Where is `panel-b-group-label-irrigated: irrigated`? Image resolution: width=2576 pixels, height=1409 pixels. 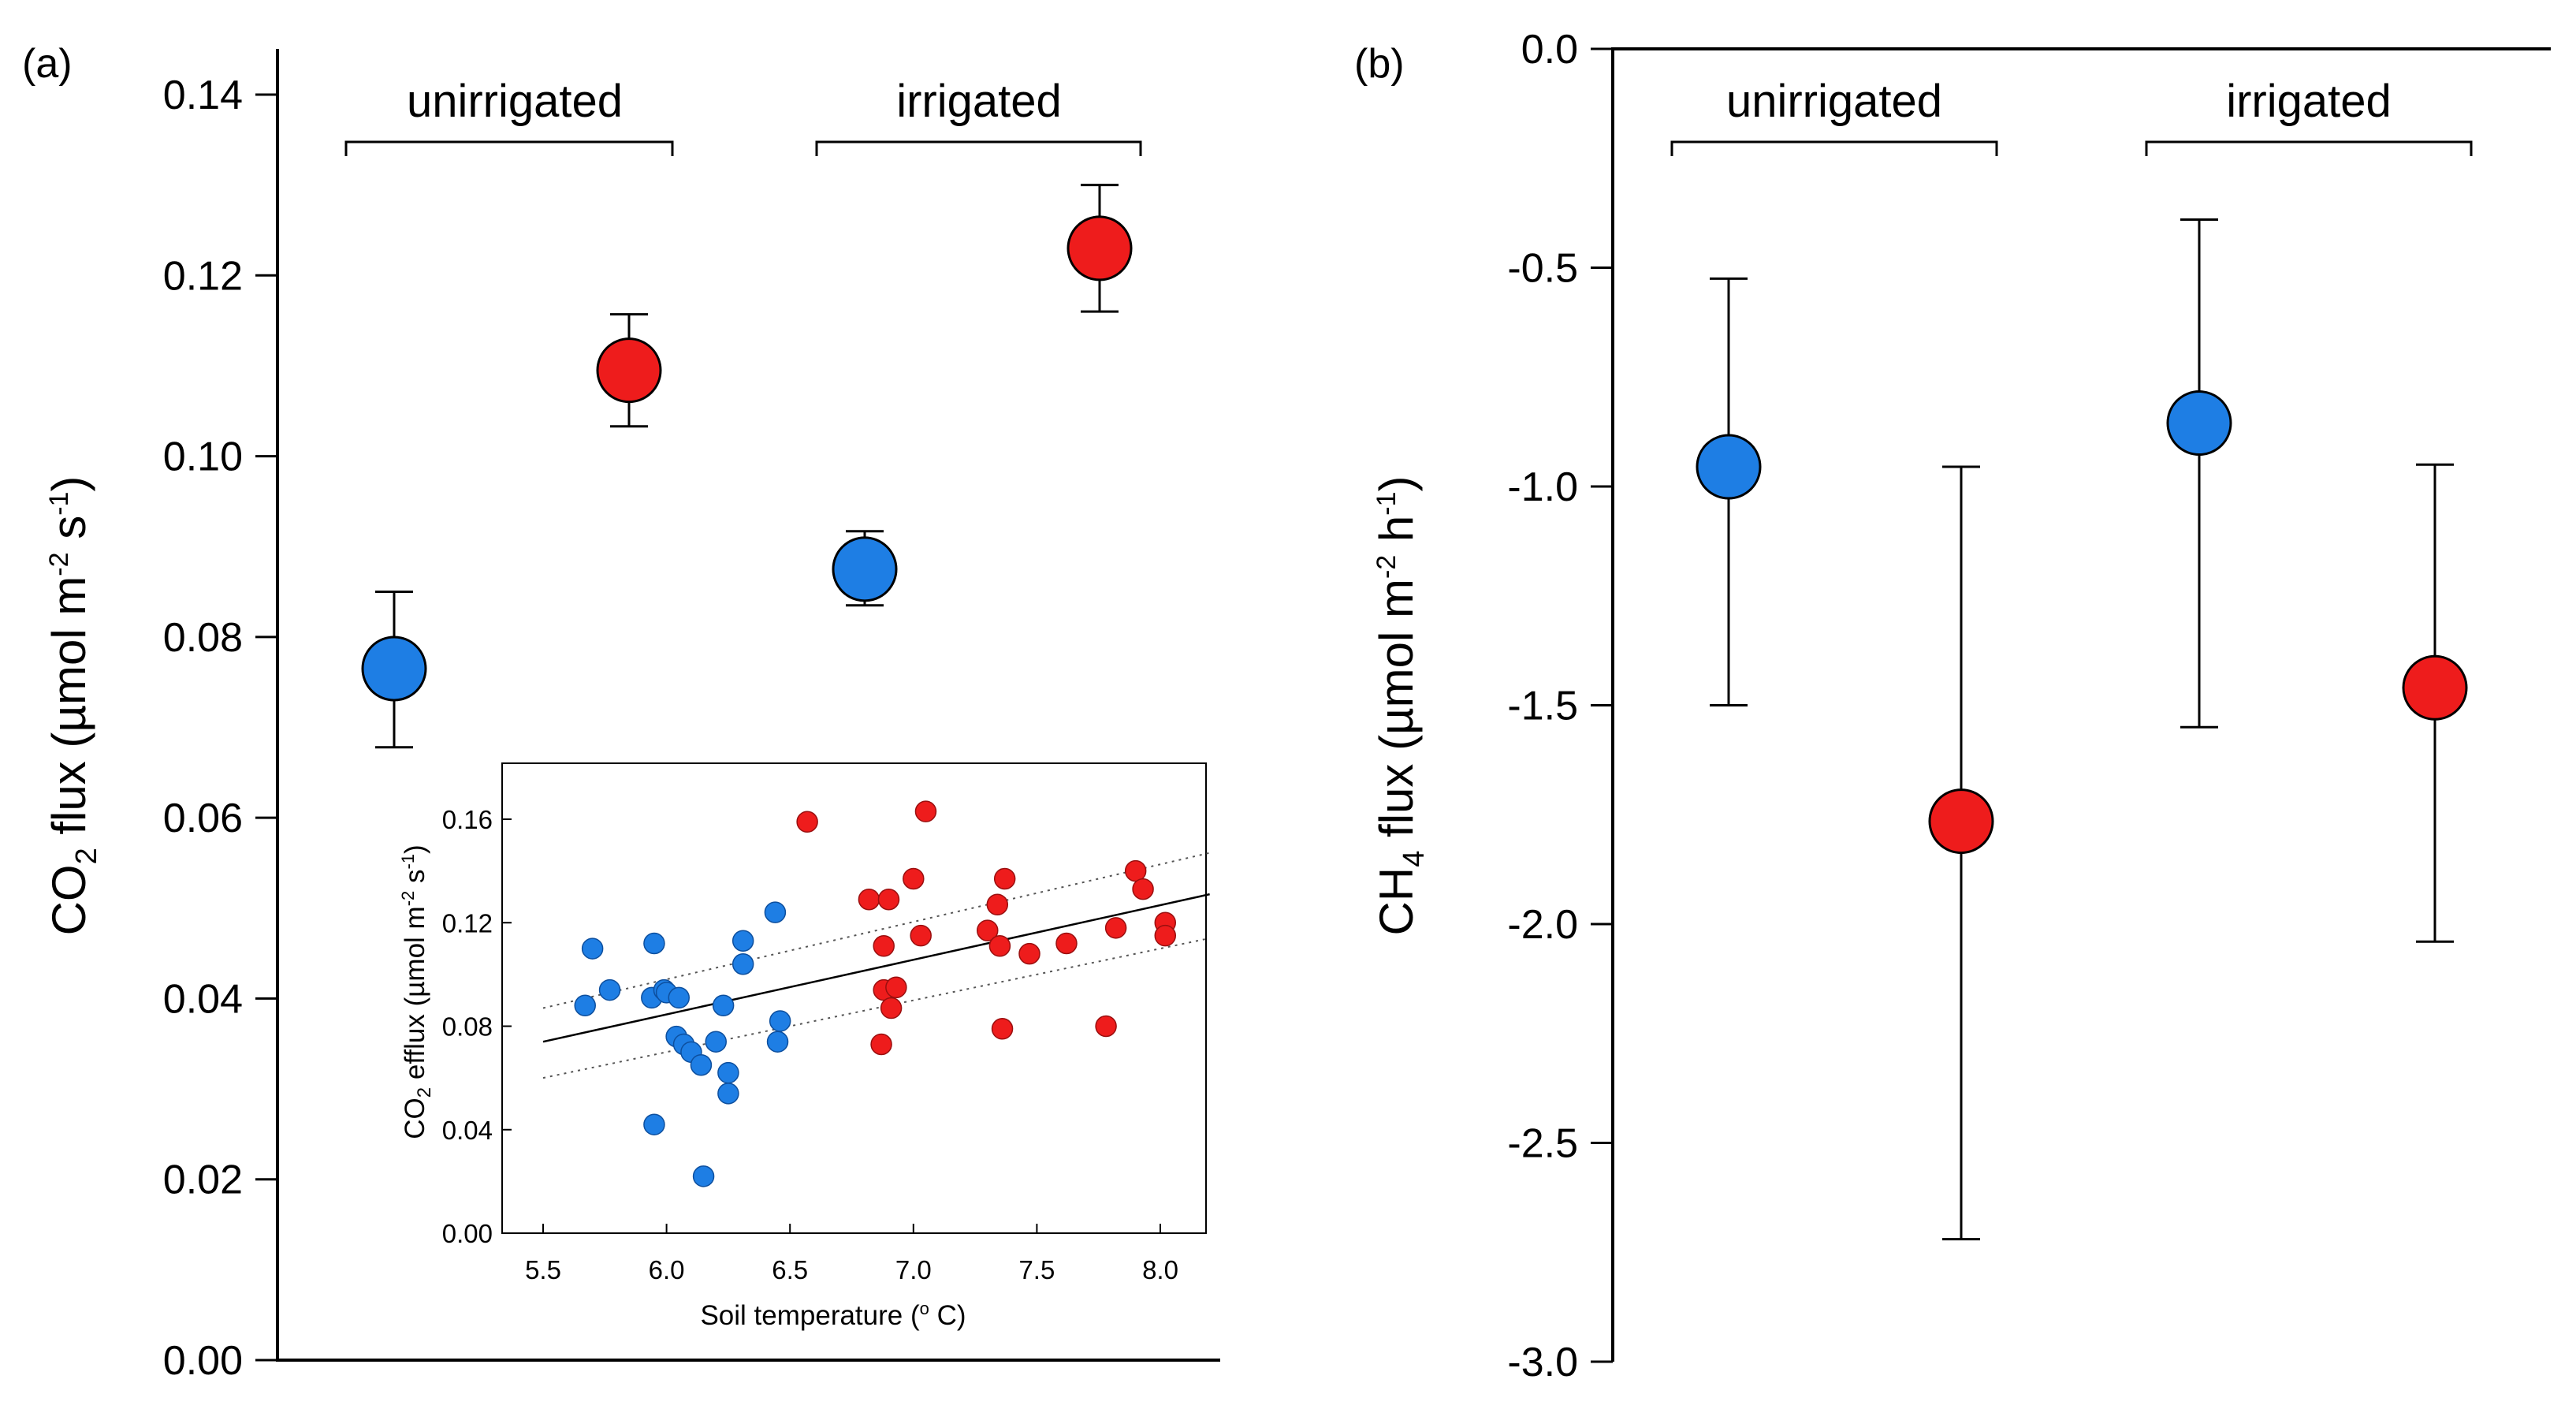 panel-b-group-label-irrigated: irrigated is located at coordinates (2309, 102).